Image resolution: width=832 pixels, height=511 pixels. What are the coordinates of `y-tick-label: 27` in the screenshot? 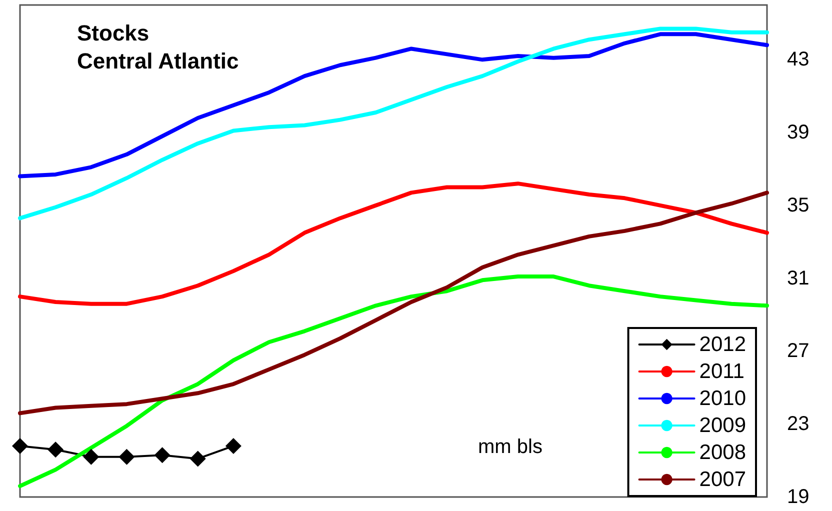 It's located at (798, 351).